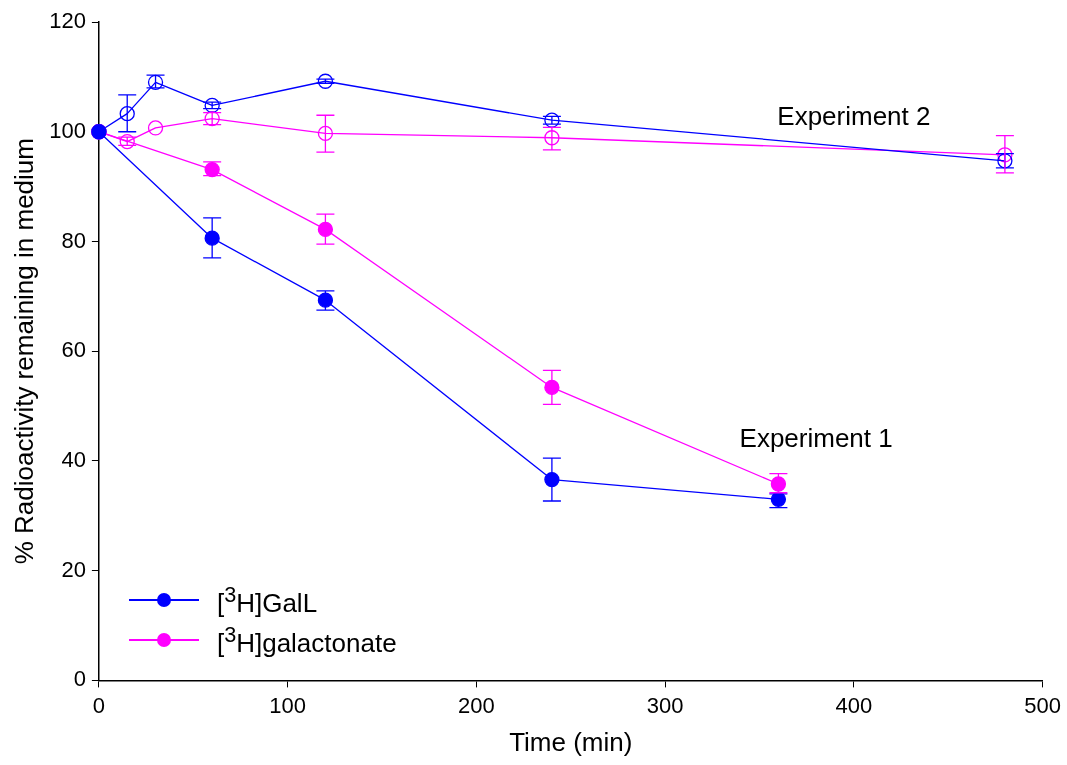  Describe the element at coordinates (665, 705) in the screenshot. I see `x-tick-label: 300` at that location.